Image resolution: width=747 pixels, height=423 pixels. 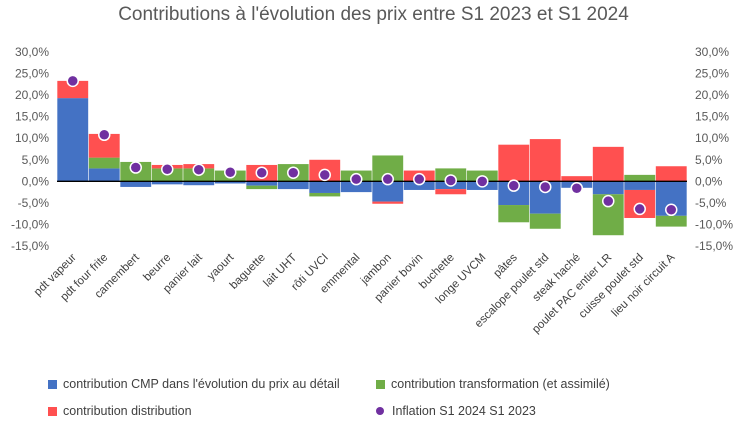 What do you see at coordinates (712, 138) in the screenshot?
I see `y-tick-right: 10,0%` at bounding box center [712, 138].